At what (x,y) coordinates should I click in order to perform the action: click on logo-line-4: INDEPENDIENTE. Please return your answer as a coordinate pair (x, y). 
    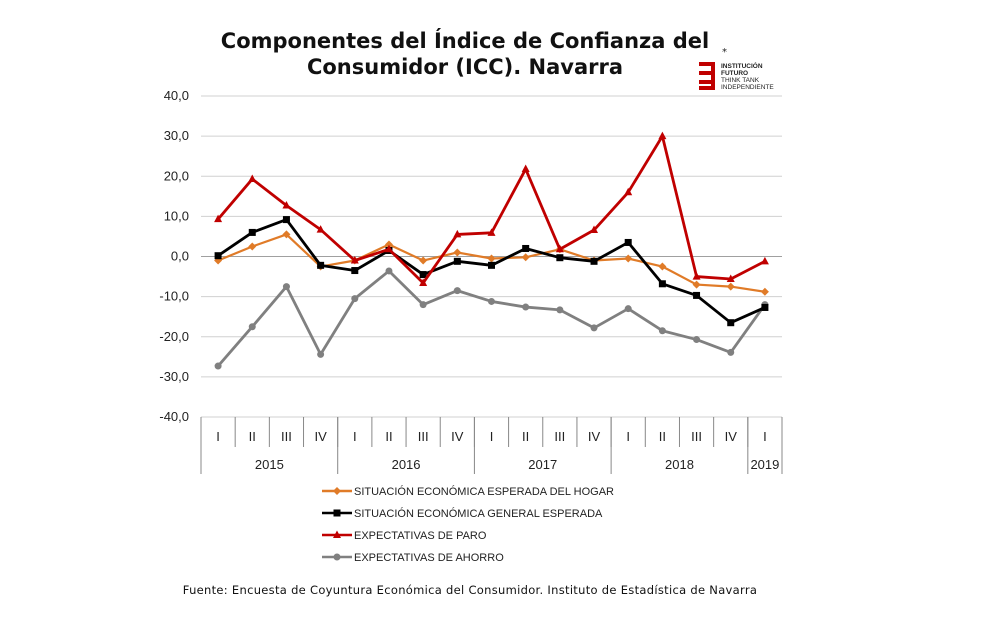
    Looking at the image, I should click on (747, 87).